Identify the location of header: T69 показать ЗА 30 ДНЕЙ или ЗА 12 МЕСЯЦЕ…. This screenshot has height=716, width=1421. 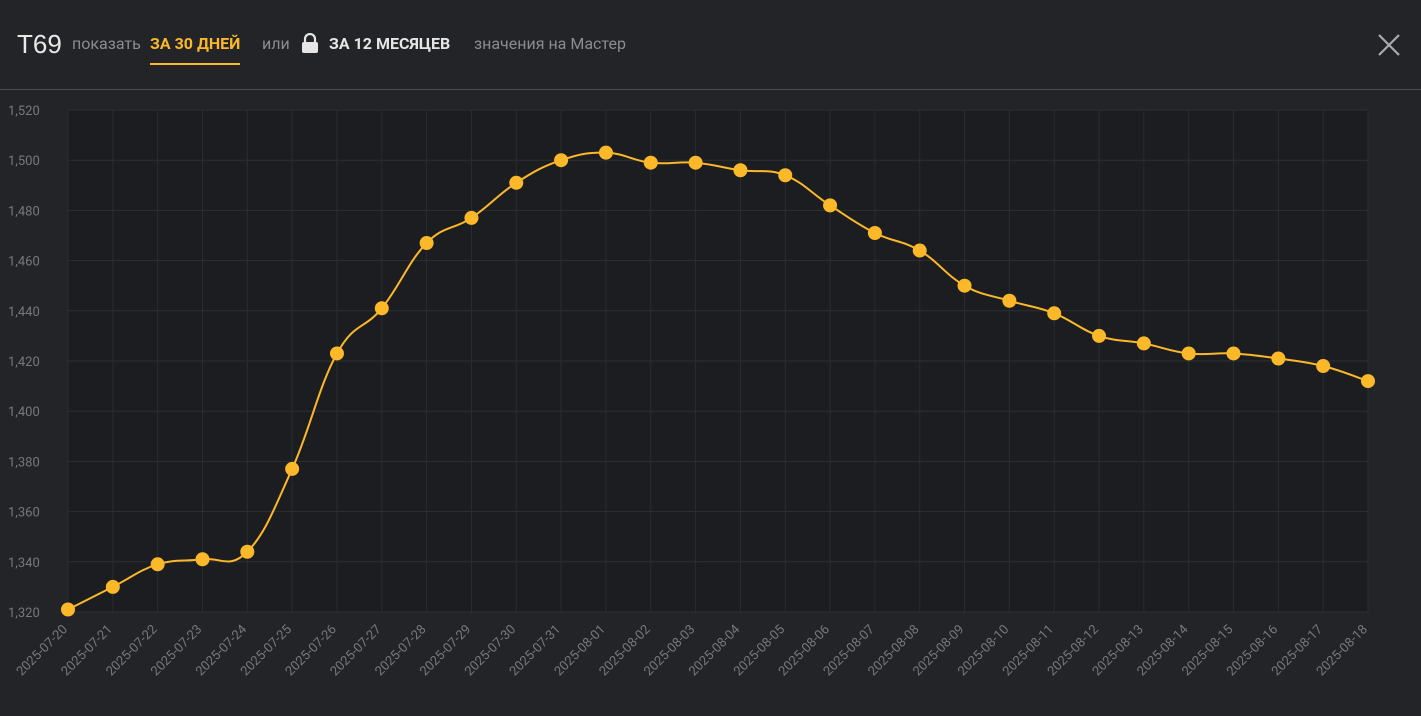
(710, 45).